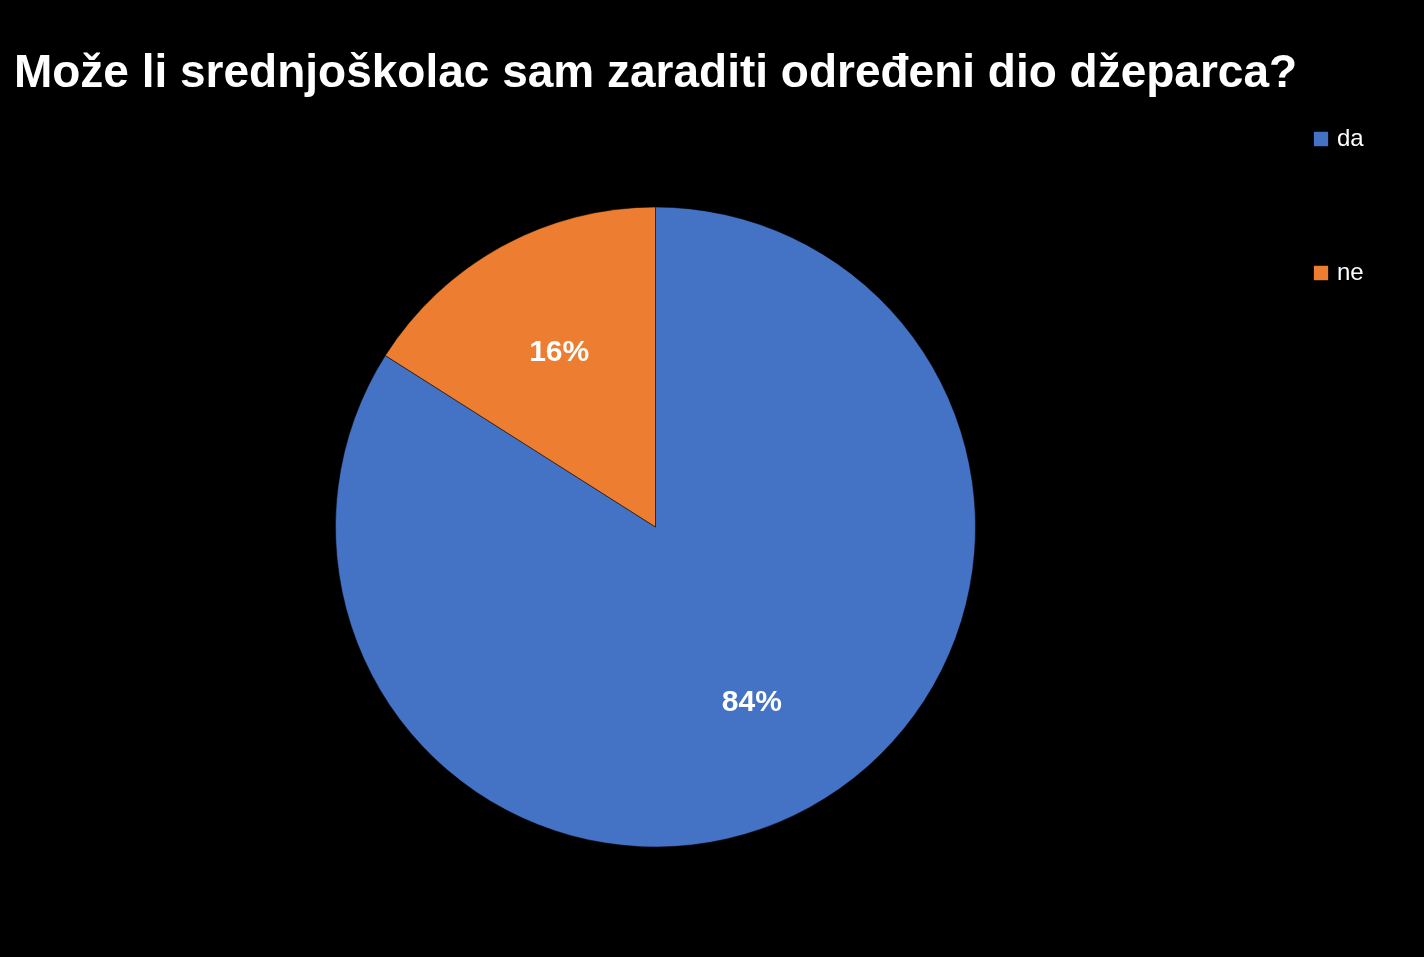 Image resolution: width=1424 pixels, height=957 pixels. I want to click on legend-label: ne, so click(1350, 271).